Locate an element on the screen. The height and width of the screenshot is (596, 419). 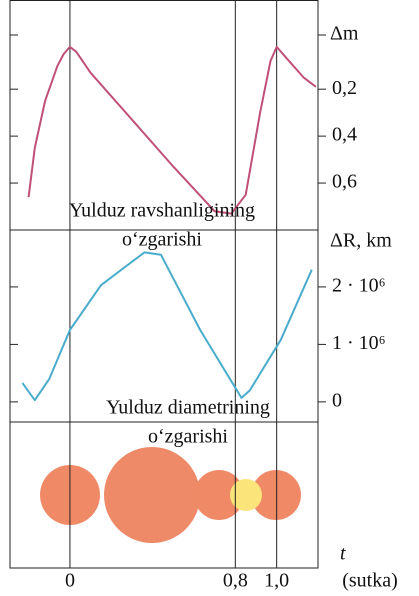
y-tick-label: 0,4 is located at coordinates (344, 135).